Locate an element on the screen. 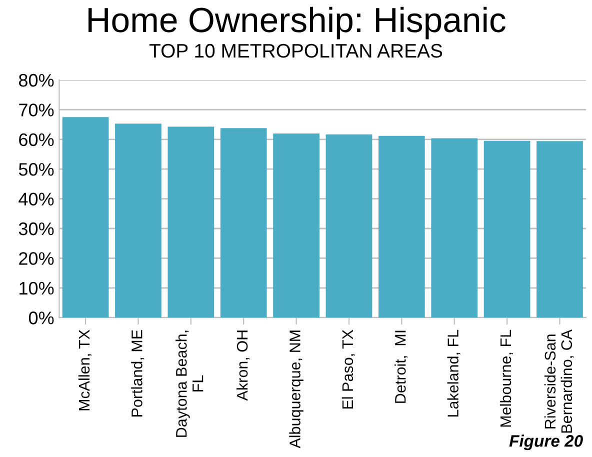 This screenshot has width=592, height=457. y-tick-label: 0% is located at coordinates (41, 318).